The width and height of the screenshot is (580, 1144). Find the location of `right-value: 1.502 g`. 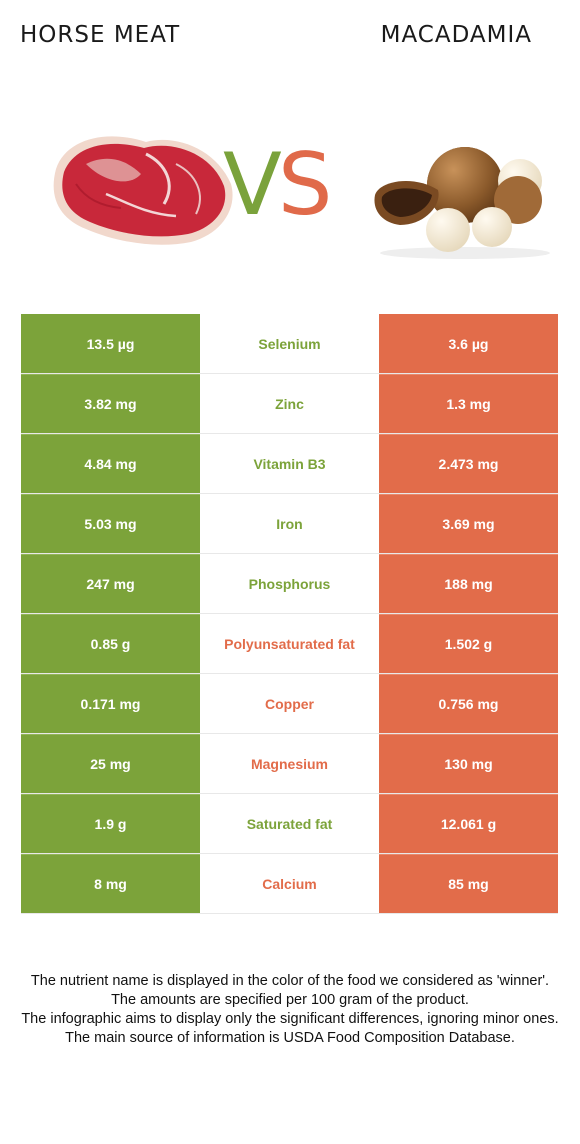

right-value: 1.502 g is located at coordinates (468, 643).